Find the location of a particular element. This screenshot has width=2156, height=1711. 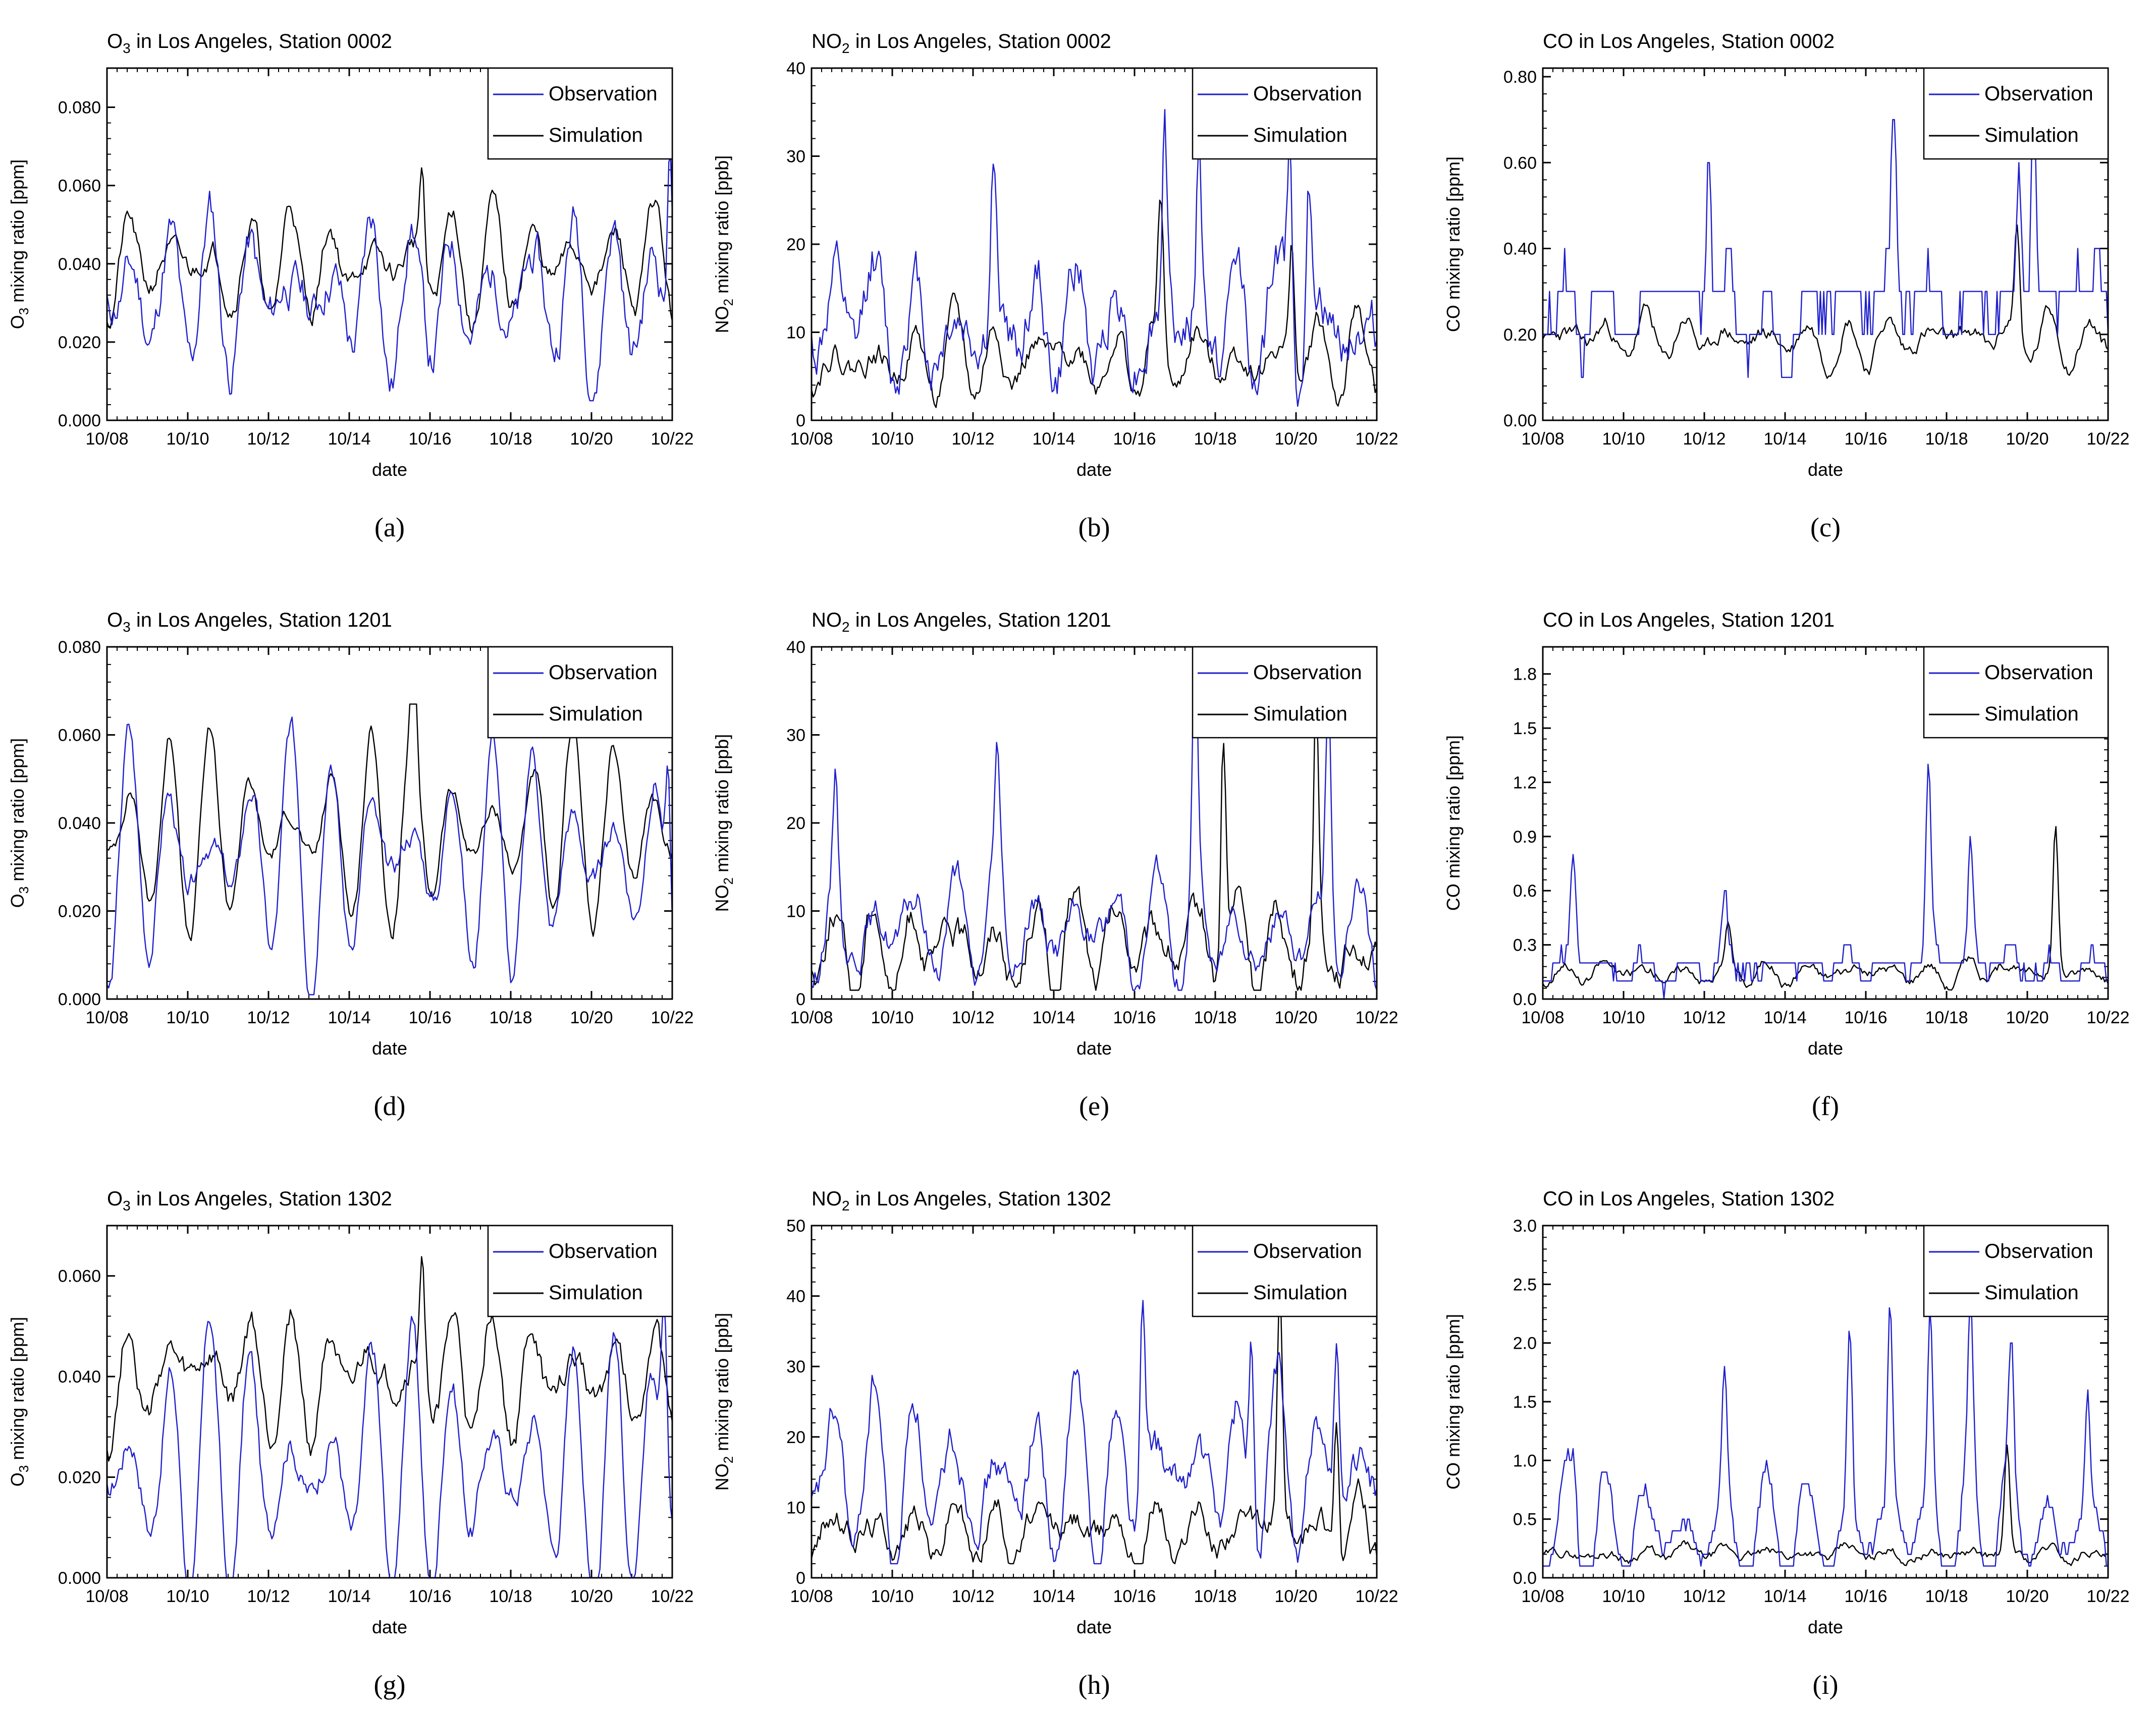

ylabel-species: NO is located at coordinates (722, 1477).